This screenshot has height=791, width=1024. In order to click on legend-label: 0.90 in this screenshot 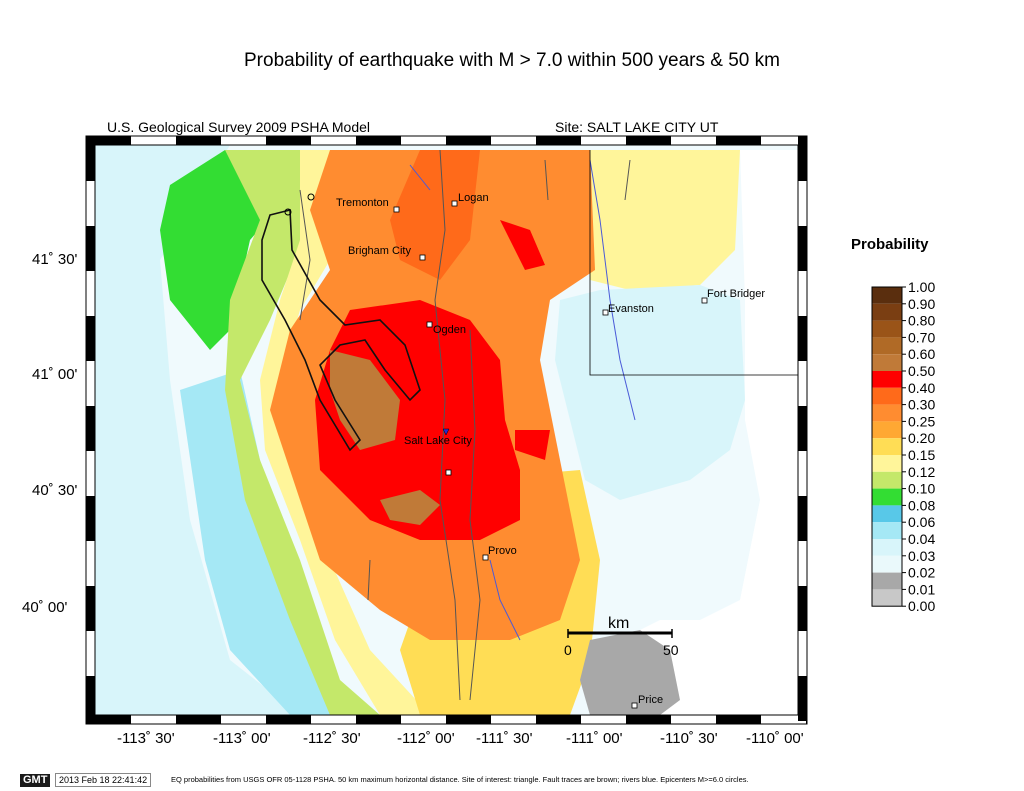, I will do `click(921, 304)`.